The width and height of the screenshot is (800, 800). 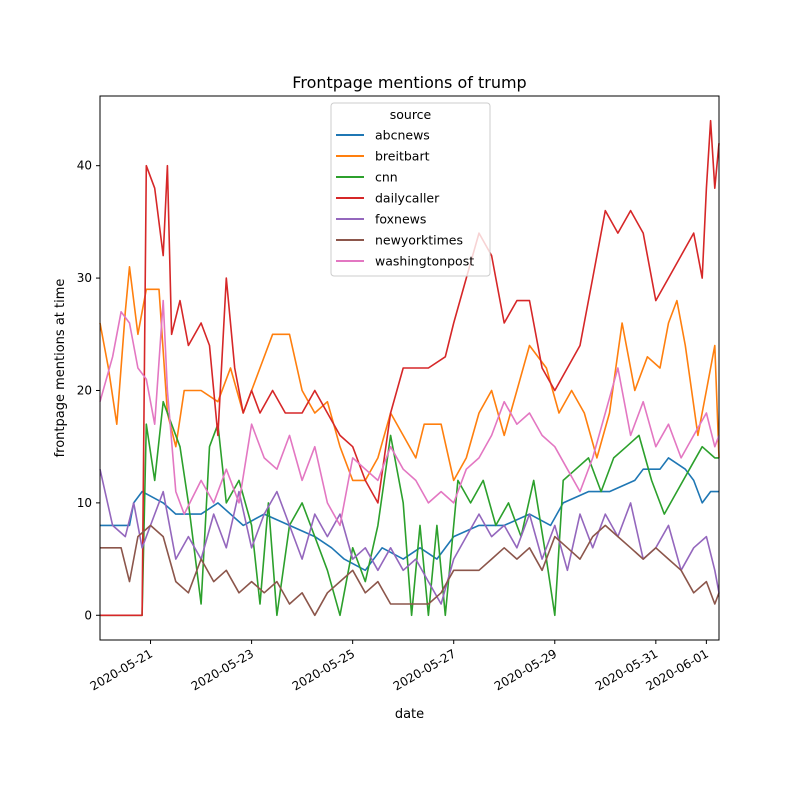 What do you see at coordinates (84, 166) in the screenshot?
I see `y-tick-label: 40` at bounding box center [84, 166].